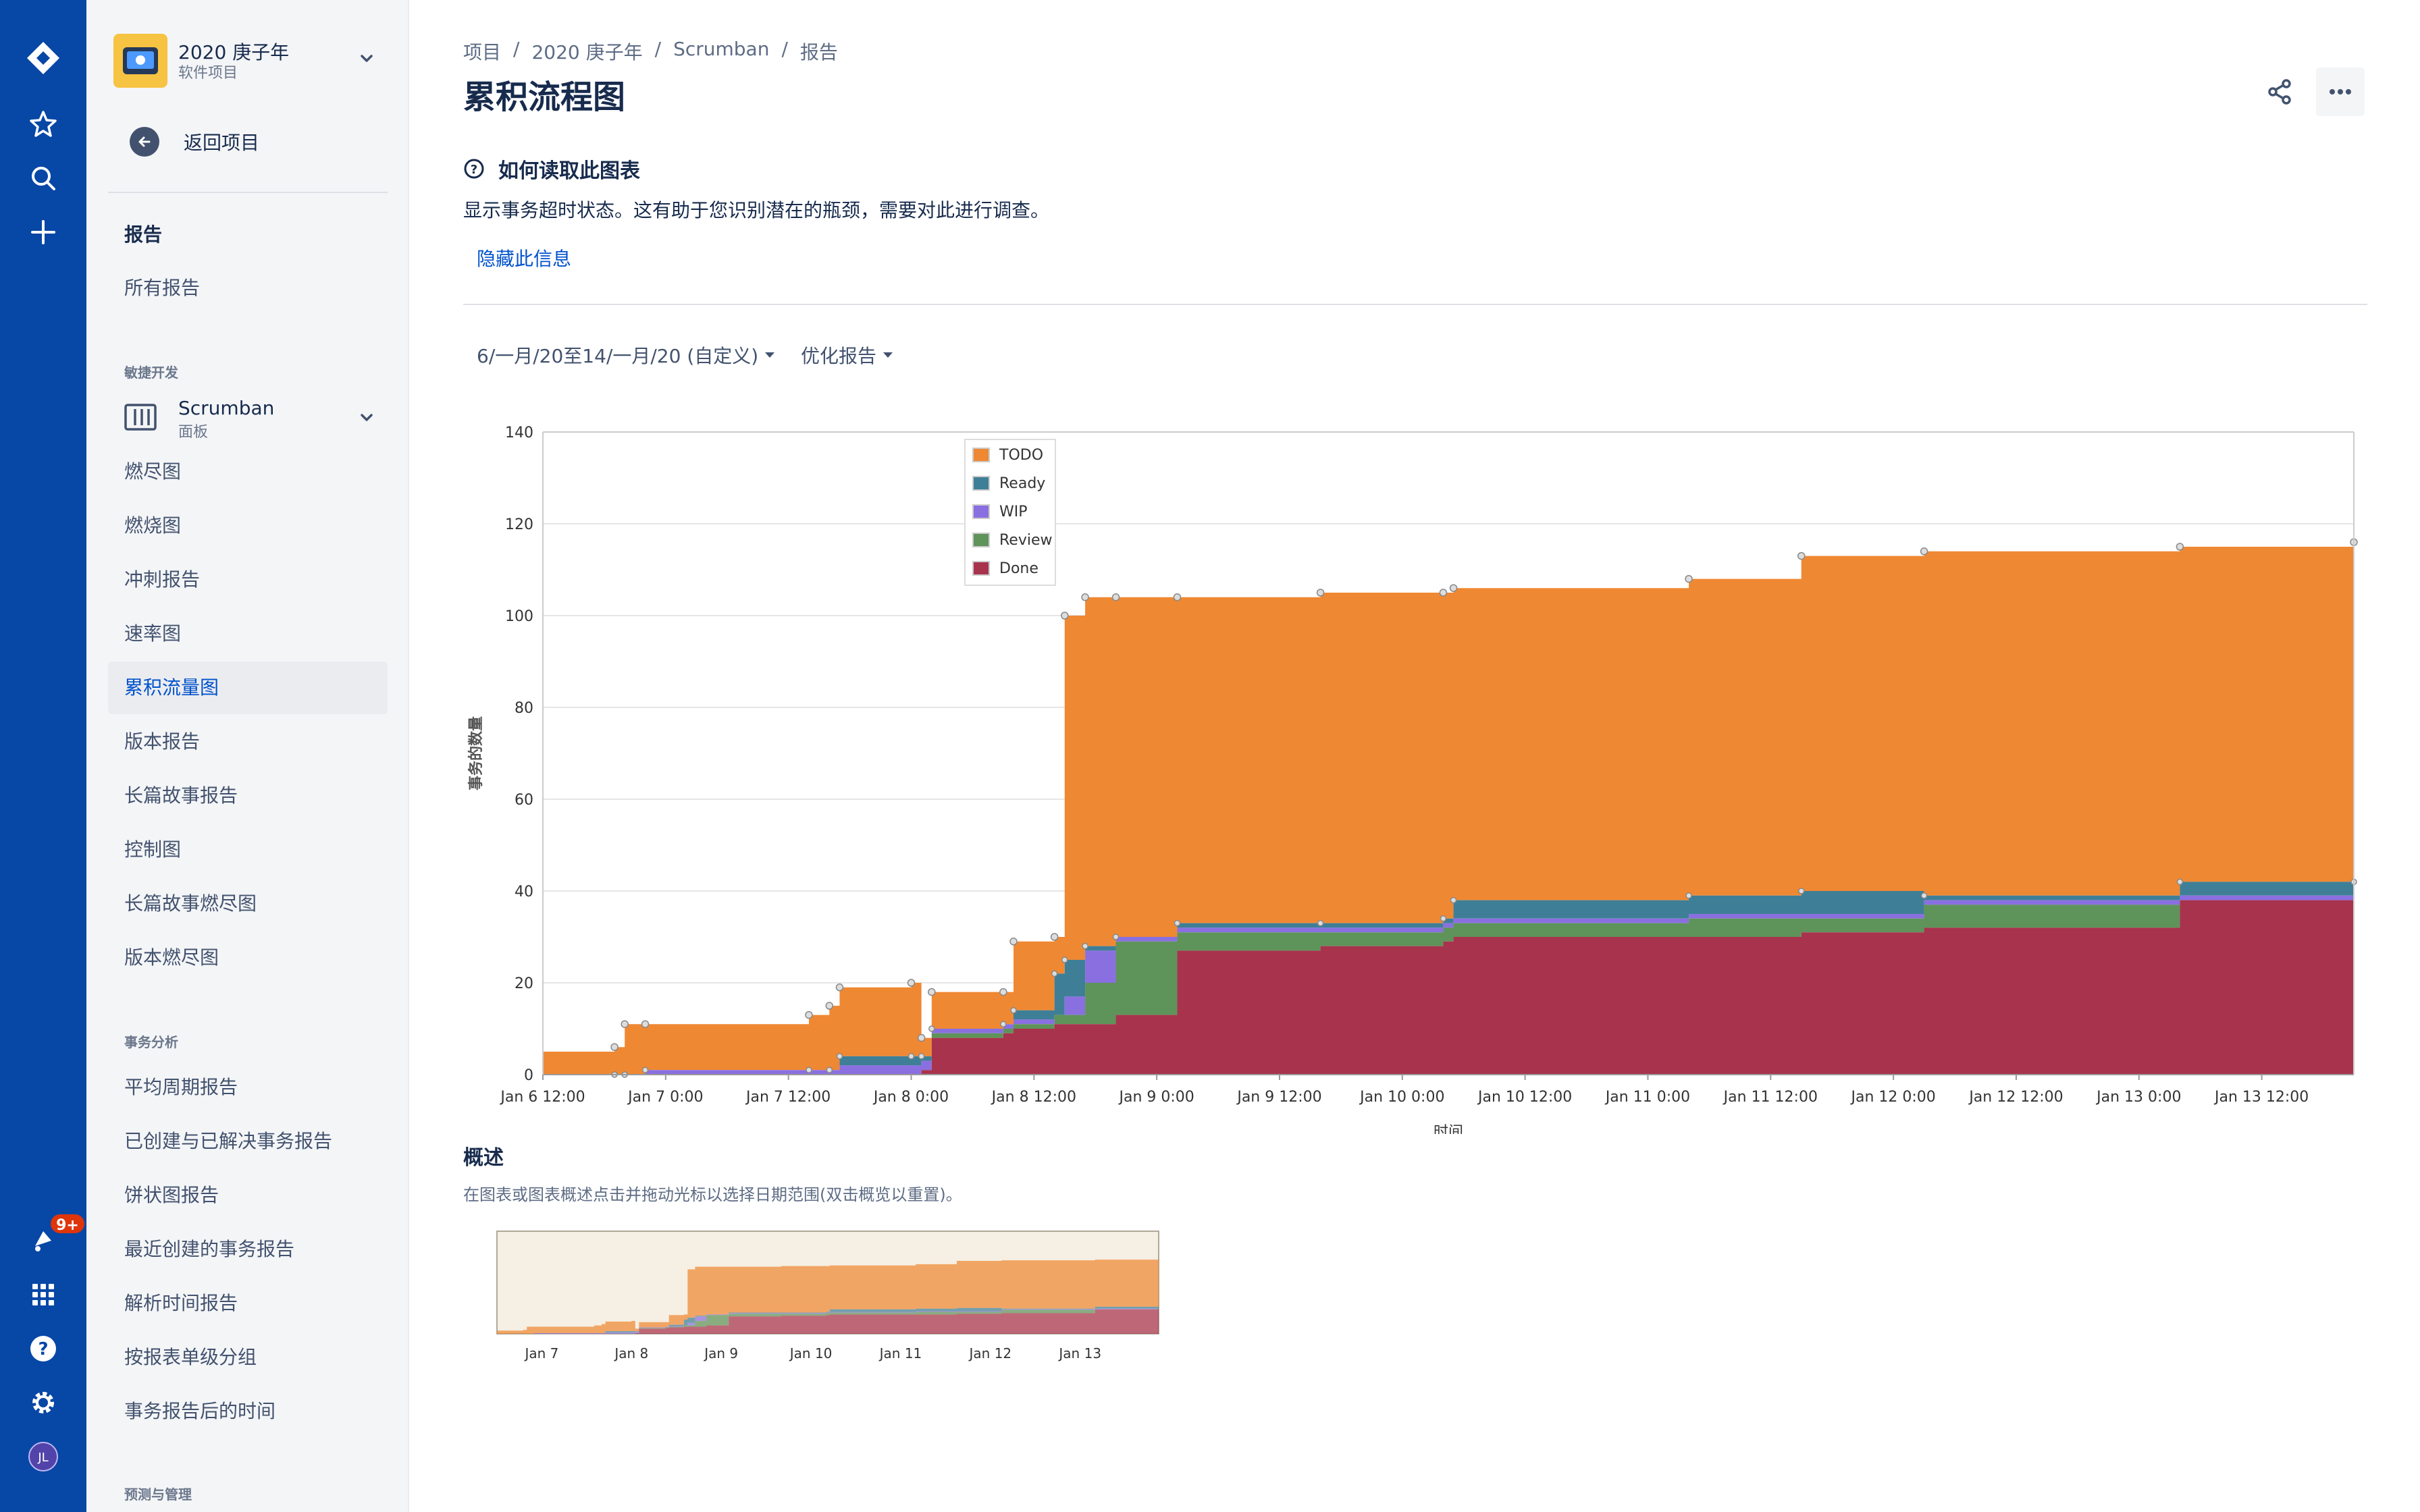 This screenshot has width=2420, height=1512. I want to click on overview-tick-label: Jan 9, so click(720, 1353).